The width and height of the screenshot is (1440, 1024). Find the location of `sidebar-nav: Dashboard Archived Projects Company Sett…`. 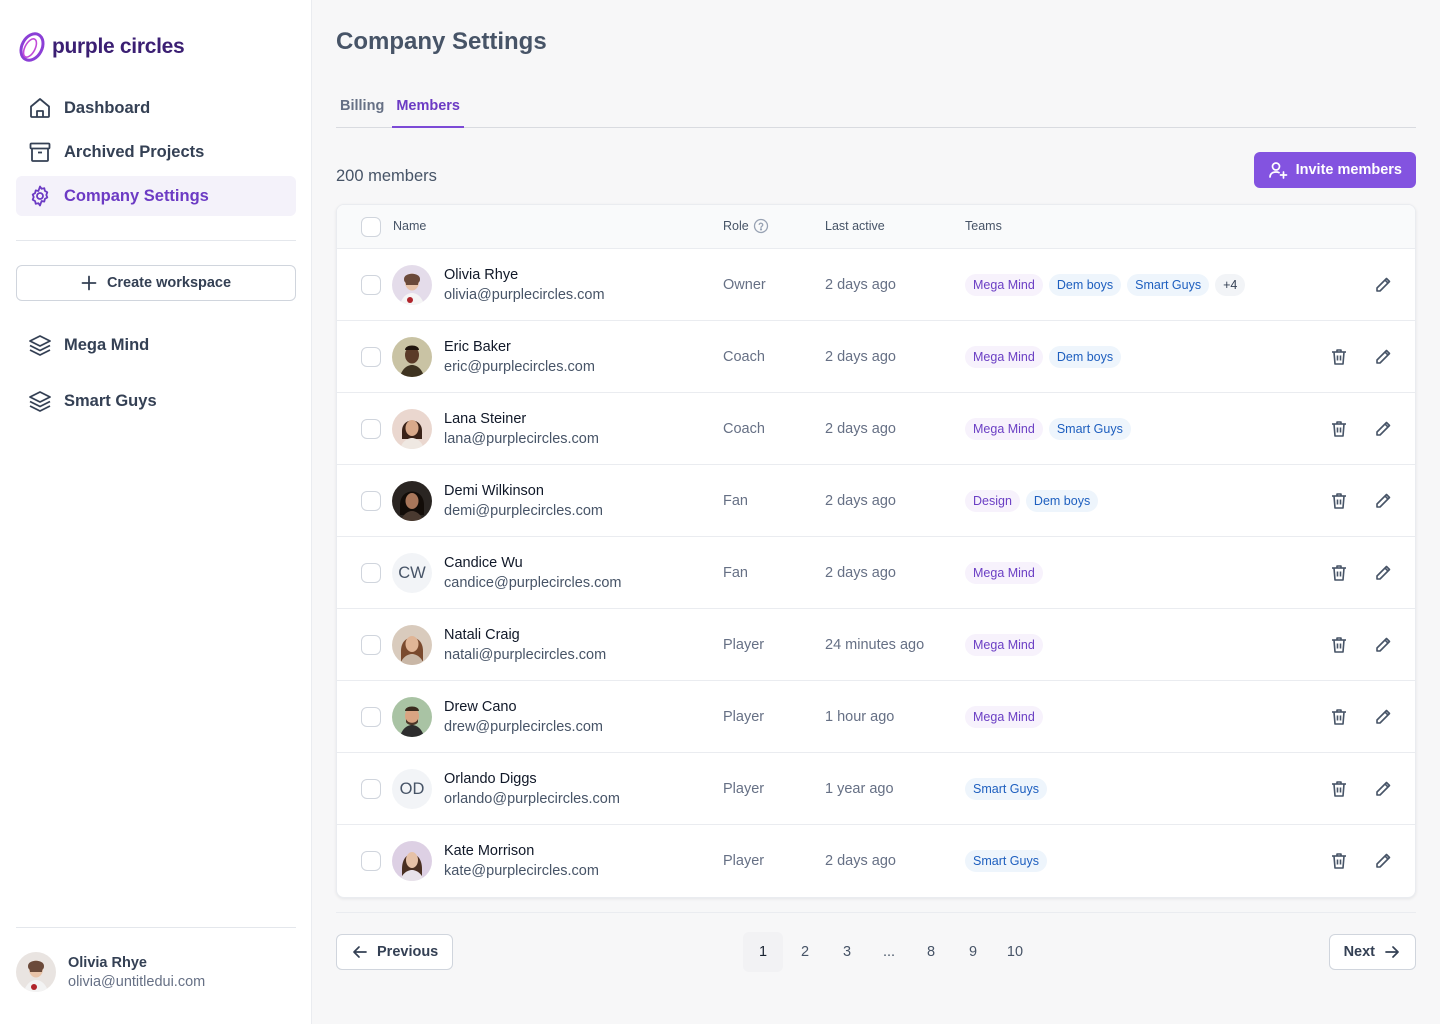

sidebar-nav: Dashboard Archived Projects Company Sett… is located at coordinates (156, 154).